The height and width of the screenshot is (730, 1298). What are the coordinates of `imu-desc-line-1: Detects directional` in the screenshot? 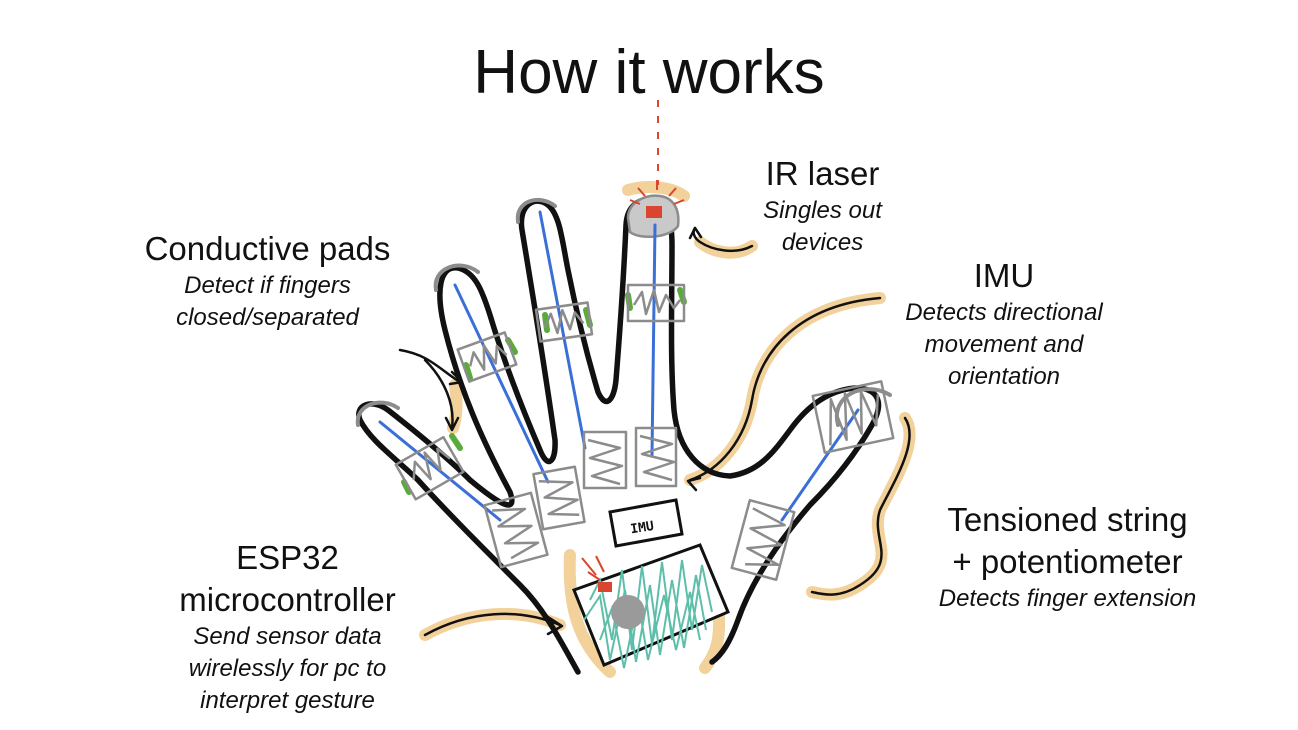 It's located at (1004, 312).